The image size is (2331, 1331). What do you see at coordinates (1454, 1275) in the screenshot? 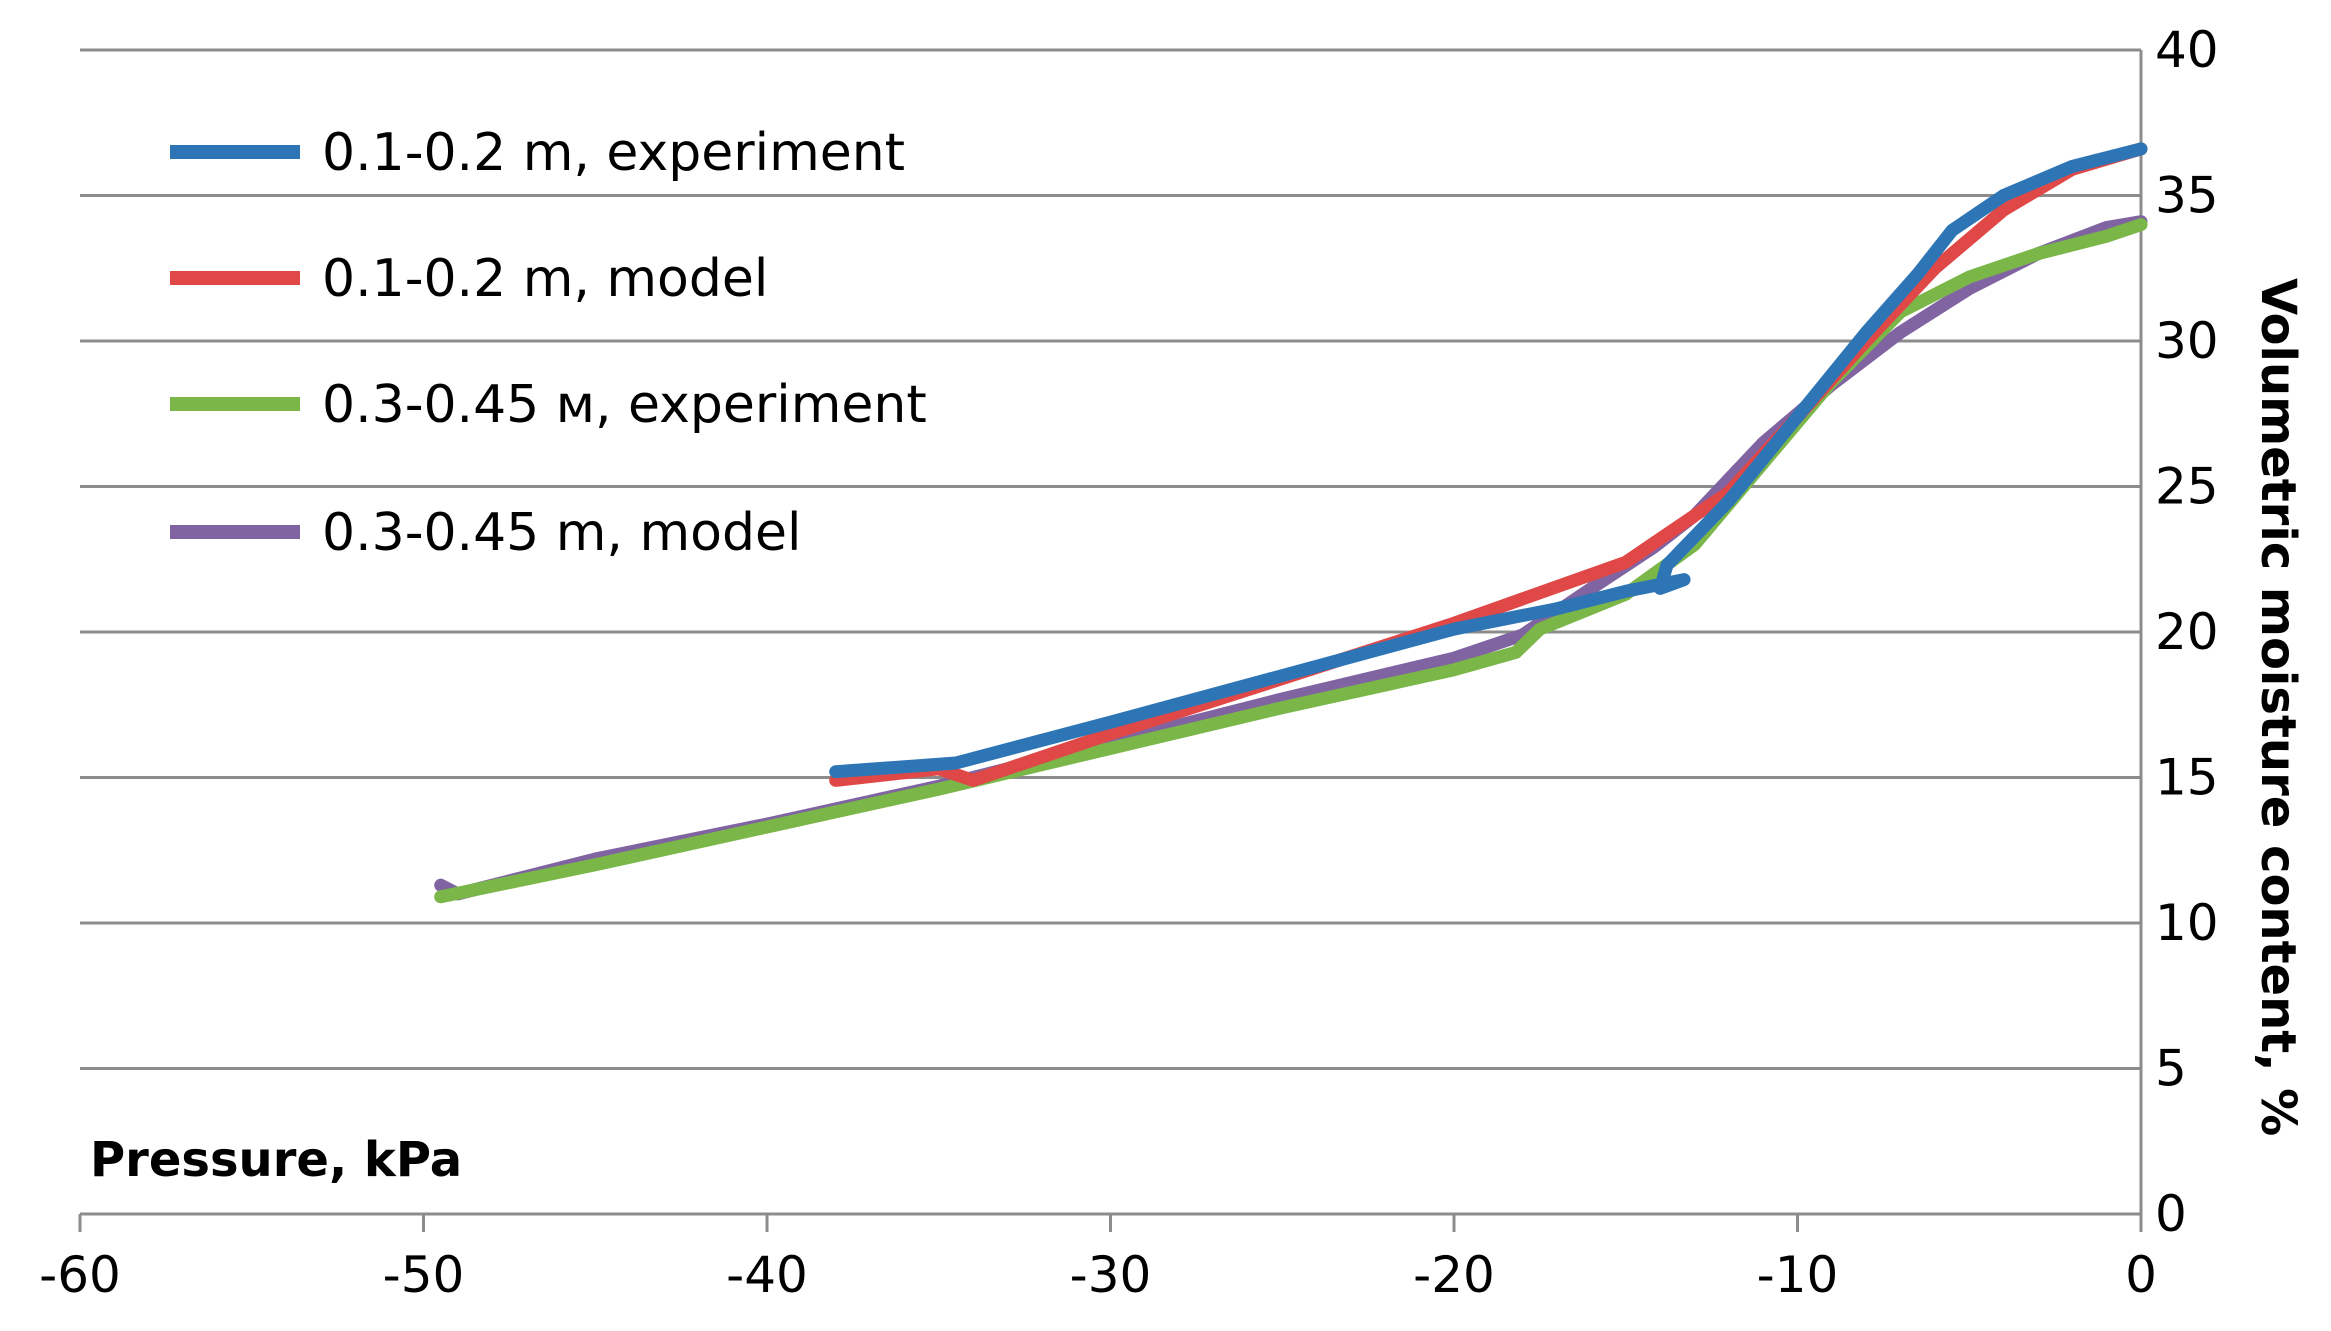
I see `x-tick-label: -20` at bounding box center [1454, 1275].